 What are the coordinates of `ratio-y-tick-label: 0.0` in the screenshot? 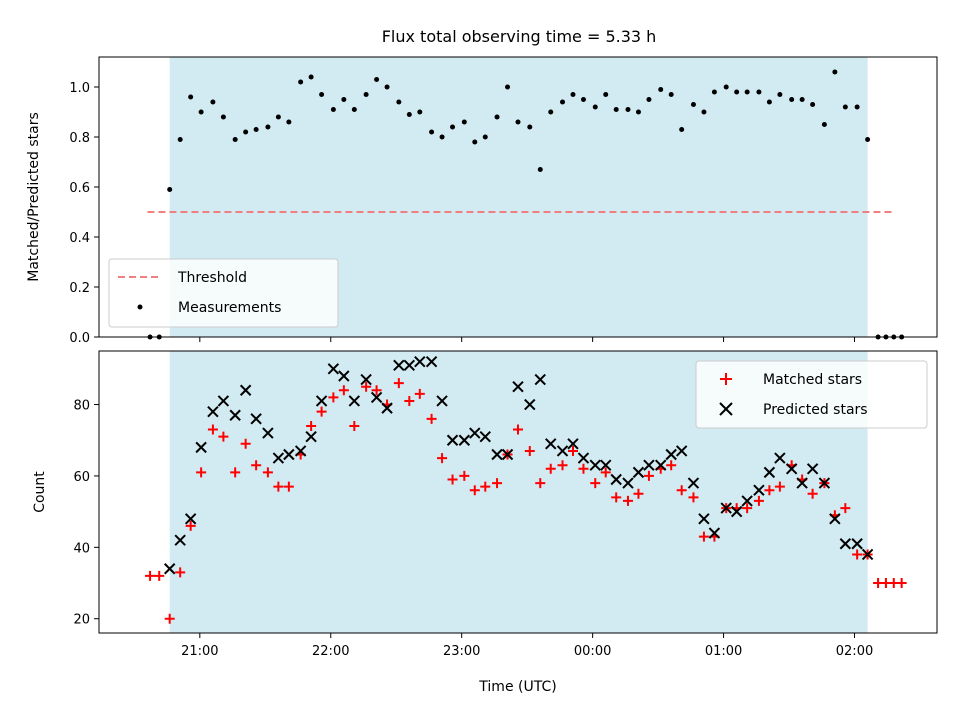 It's located at (79, 338).